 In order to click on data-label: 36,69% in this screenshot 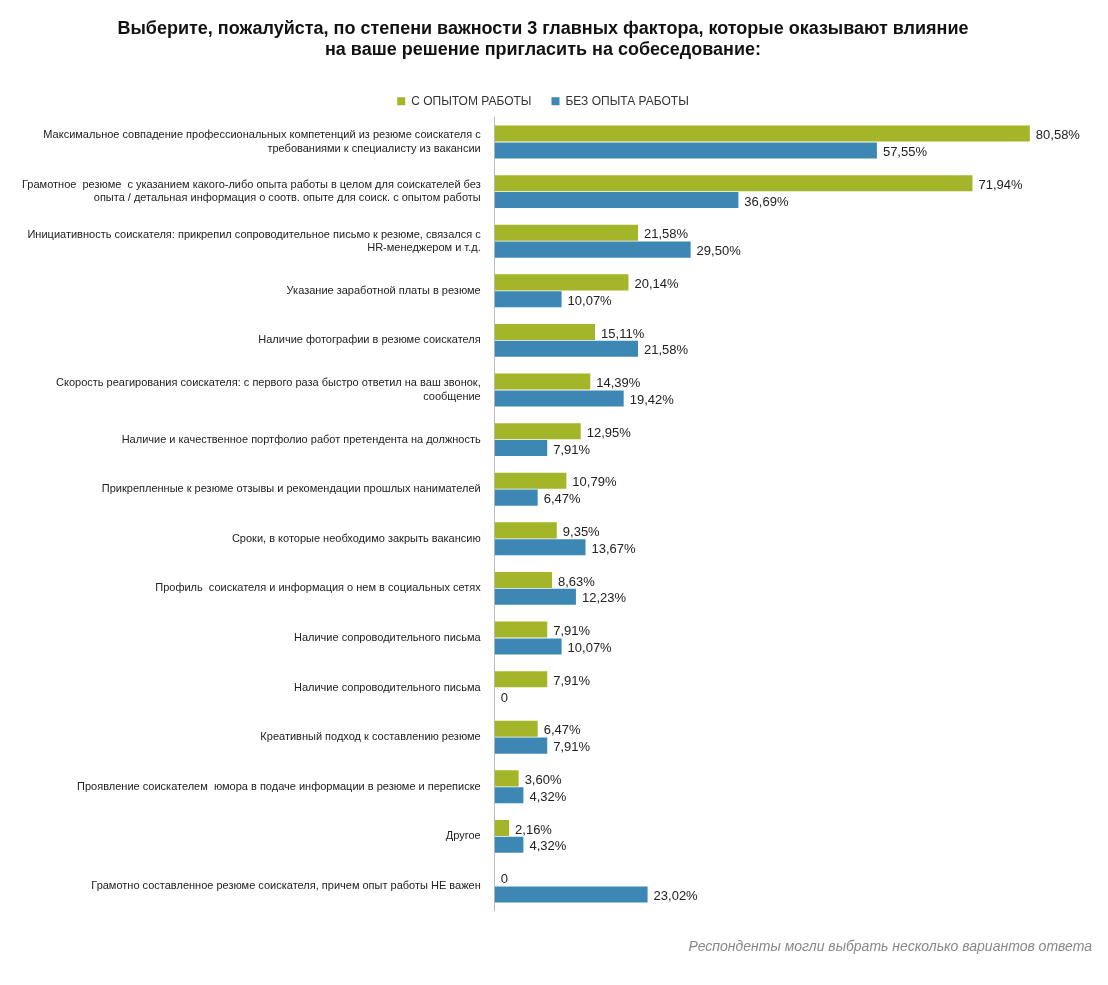, I will do `click(766, 201)`.